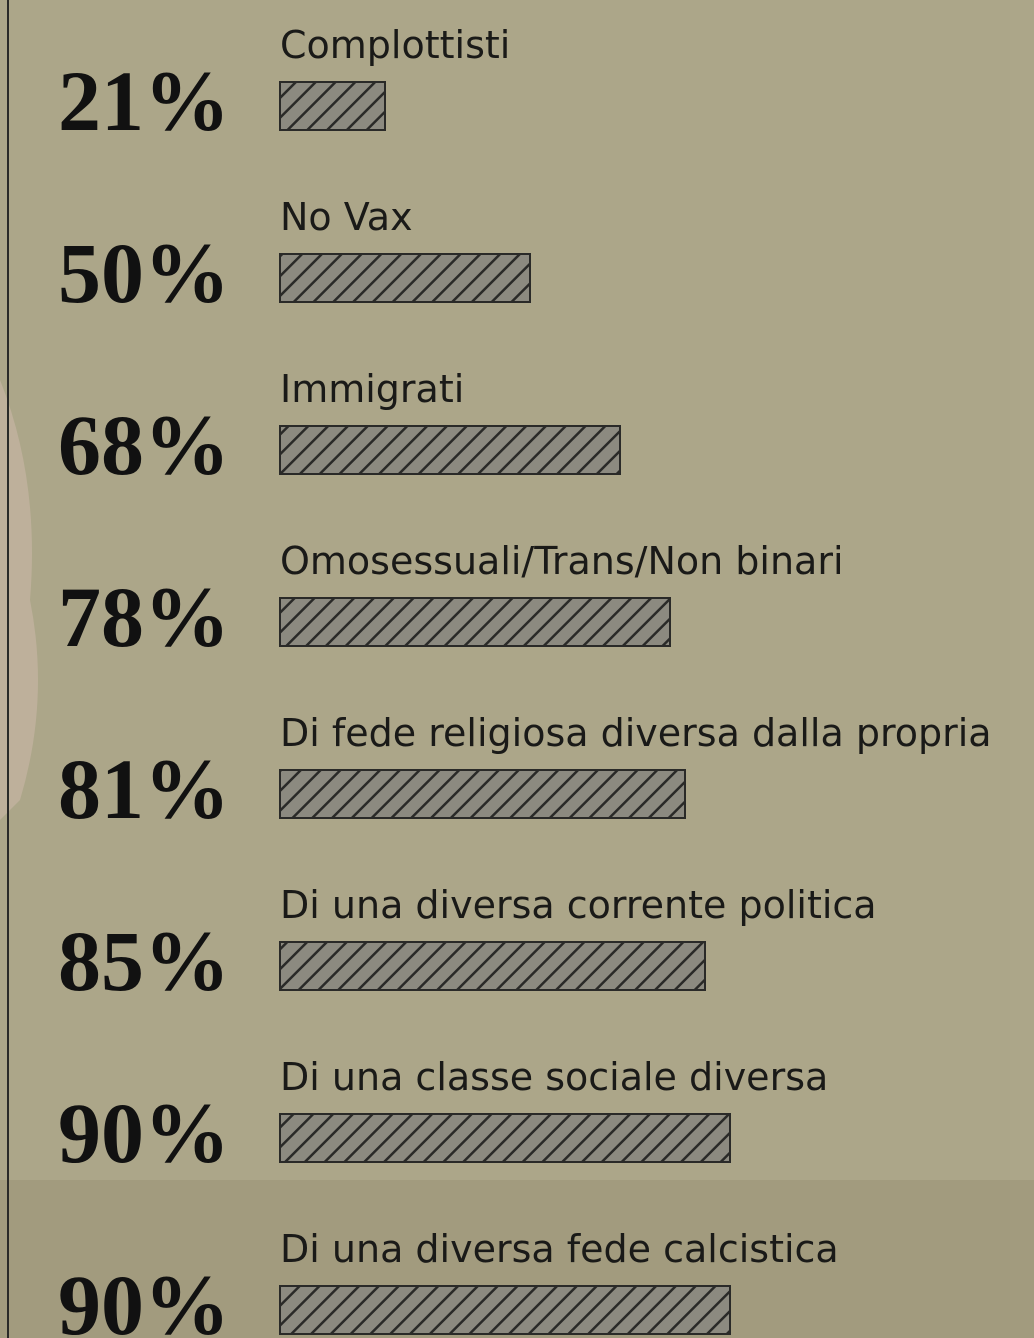  Describe the element at coordinates (144, 273) in the screenshot. I see `value-label: 50%` at that location.